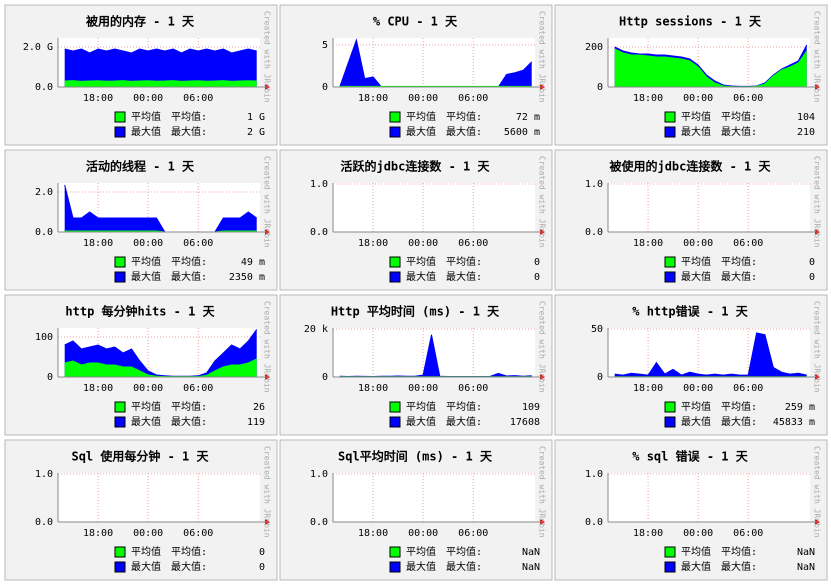 The image size is (831, 586). What do you see at coordinates (247, 277) in the screenshot?
I see `summary-value: 2350 m` at bounding box center [247, 277].